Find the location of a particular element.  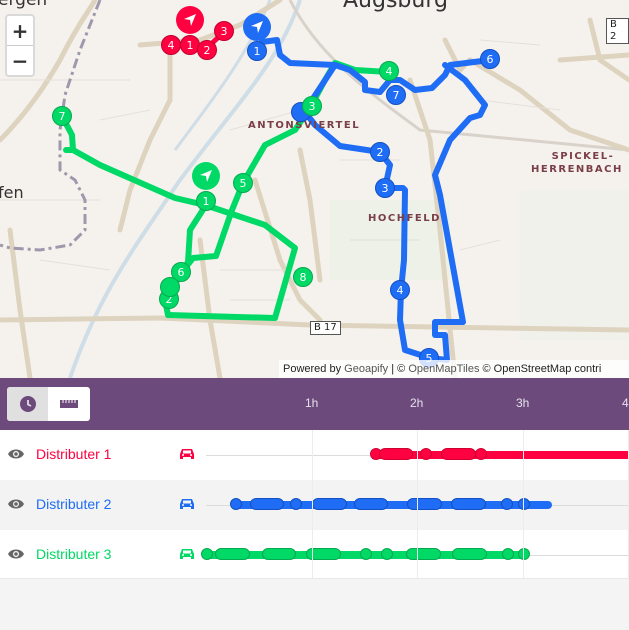

stop-marker: 8 is located at coordinates (303, 277).